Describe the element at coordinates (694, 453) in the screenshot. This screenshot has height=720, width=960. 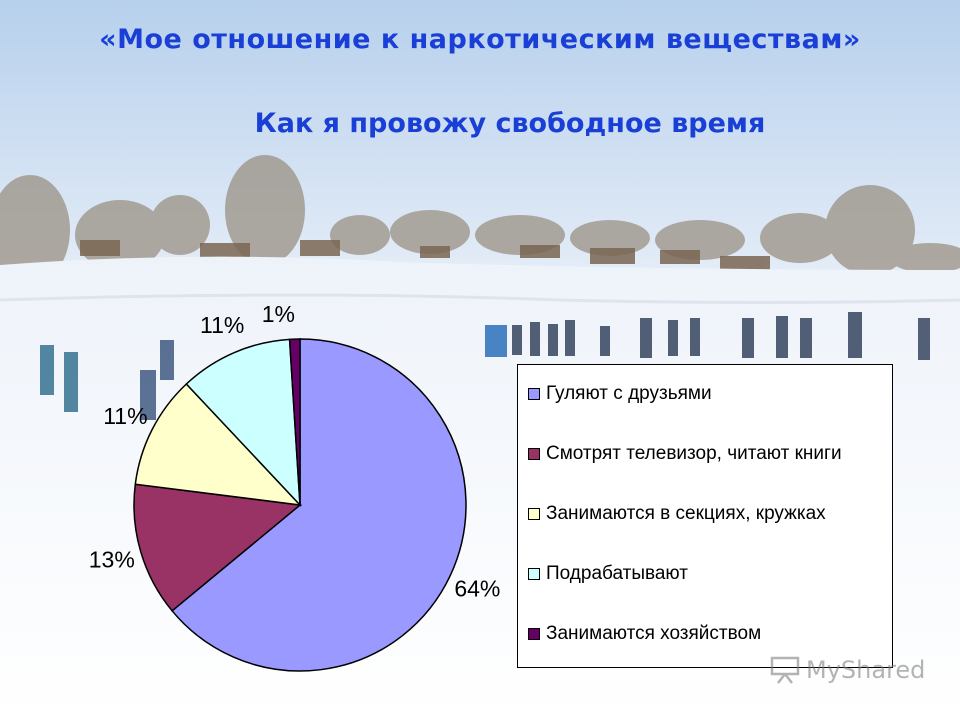
I see `legend-label: Смотрят телевизор, читают книги` at that location.